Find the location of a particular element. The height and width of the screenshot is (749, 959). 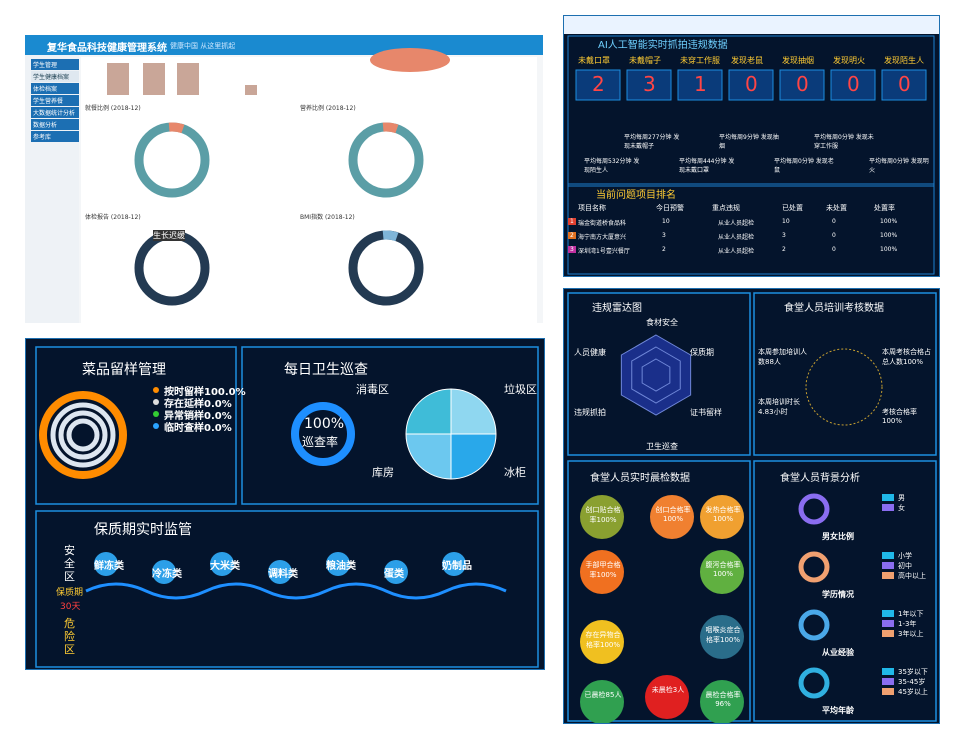

menu-item: 体检档案 is located at coordinates (55, 88).